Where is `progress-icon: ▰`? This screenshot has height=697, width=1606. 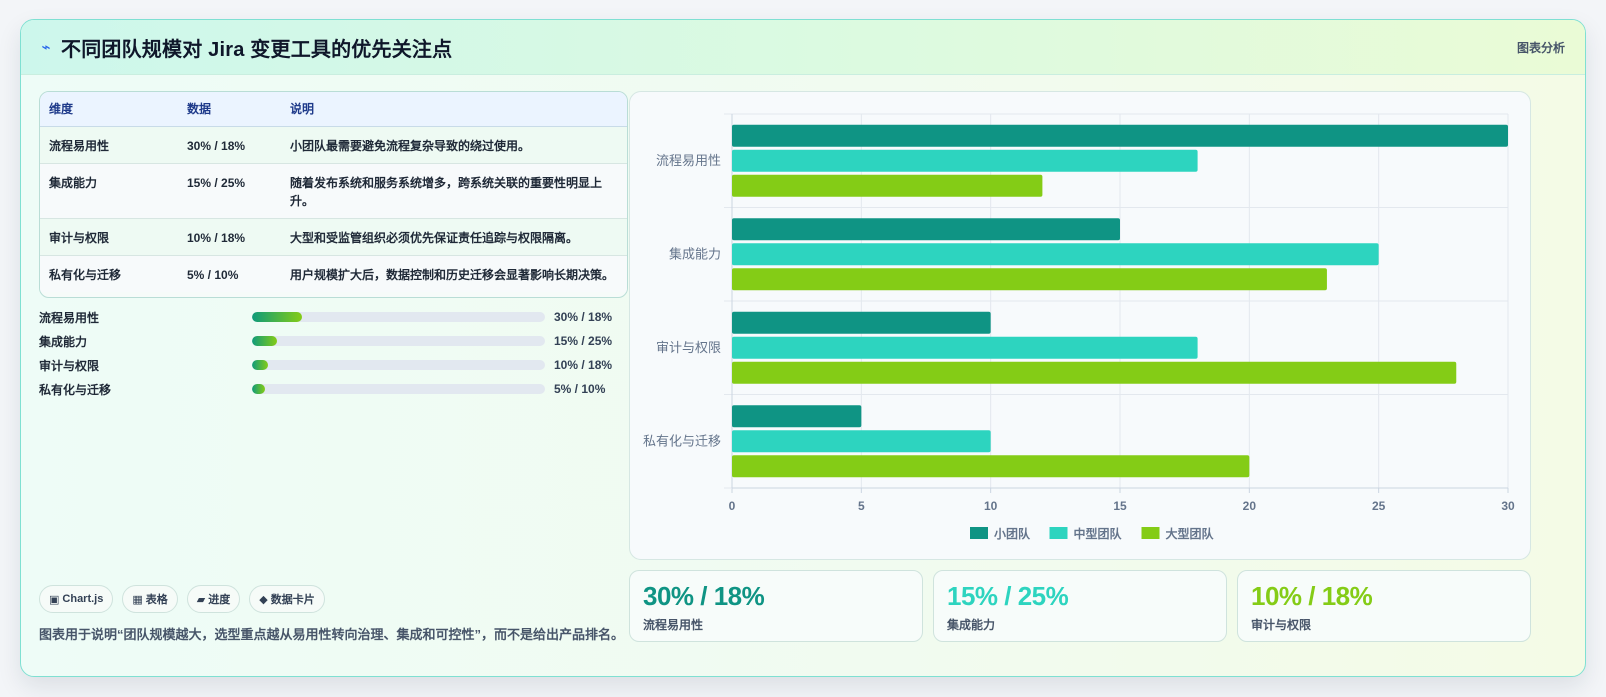
progress-icon: ▰ is located at coordinates (201, 599).